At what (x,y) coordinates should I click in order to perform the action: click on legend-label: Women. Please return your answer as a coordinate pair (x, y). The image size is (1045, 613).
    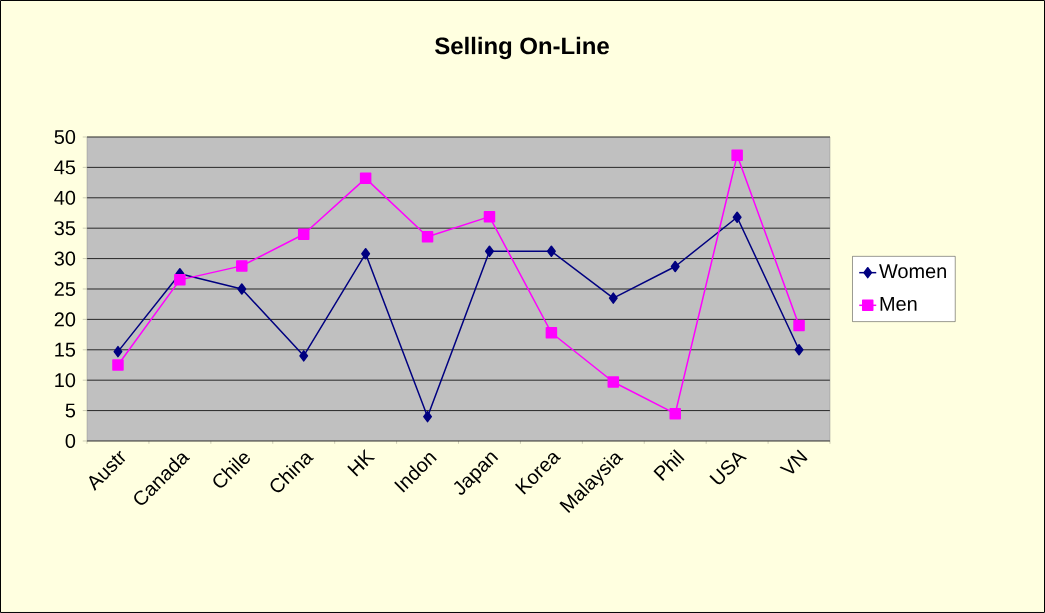
    Looking at the image, I should click on (912, 271).